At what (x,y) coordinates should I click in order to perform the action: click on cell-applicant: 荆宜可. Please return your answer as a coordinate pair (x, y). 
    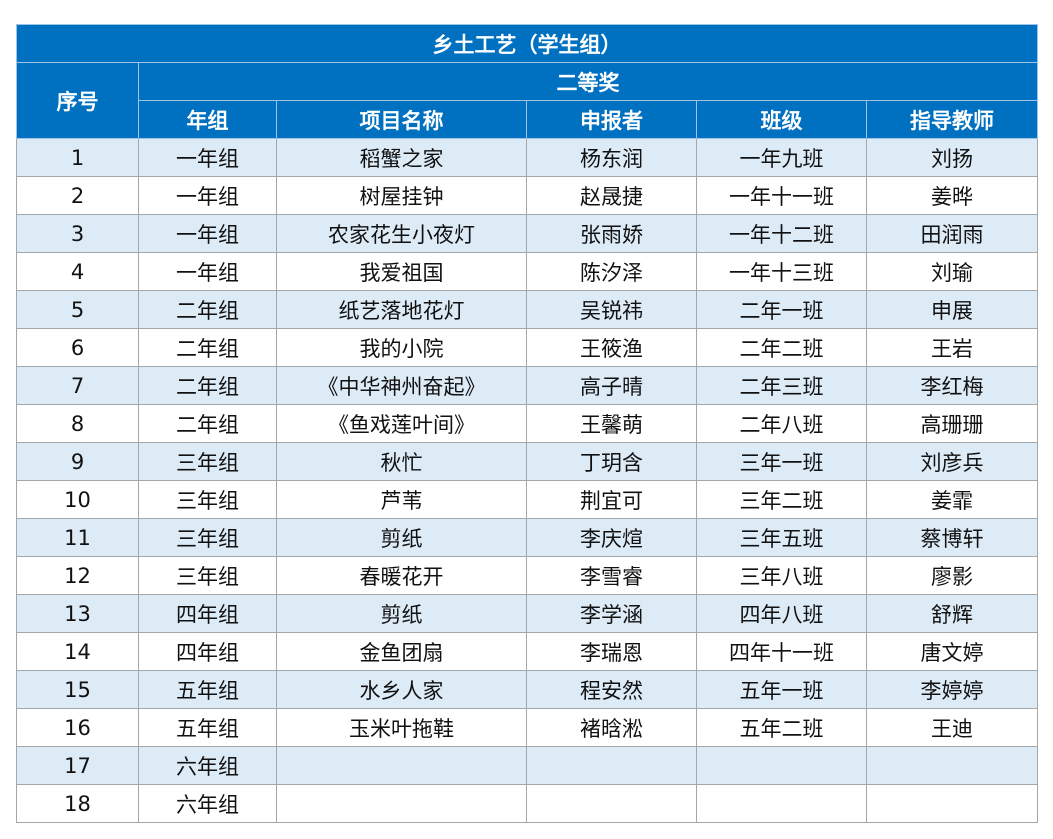
    Looking at the image, I should click on (611, 499).